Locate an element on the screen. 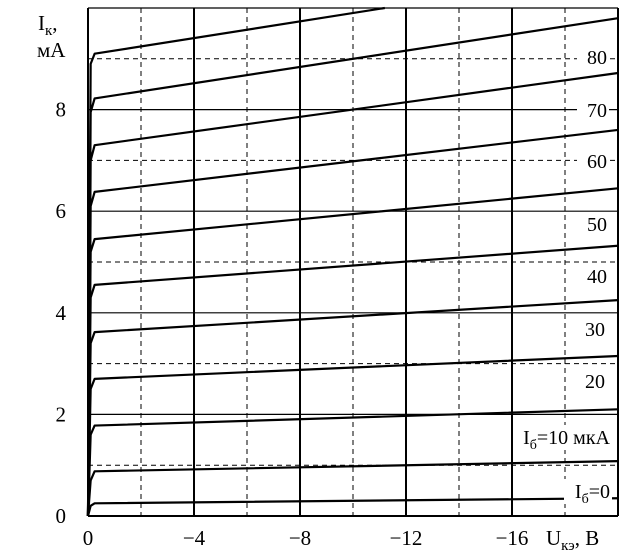 This screenshot has width=625, height=558. curve-label-ib-0: Iб=0 is located at coordinates (592, 494).